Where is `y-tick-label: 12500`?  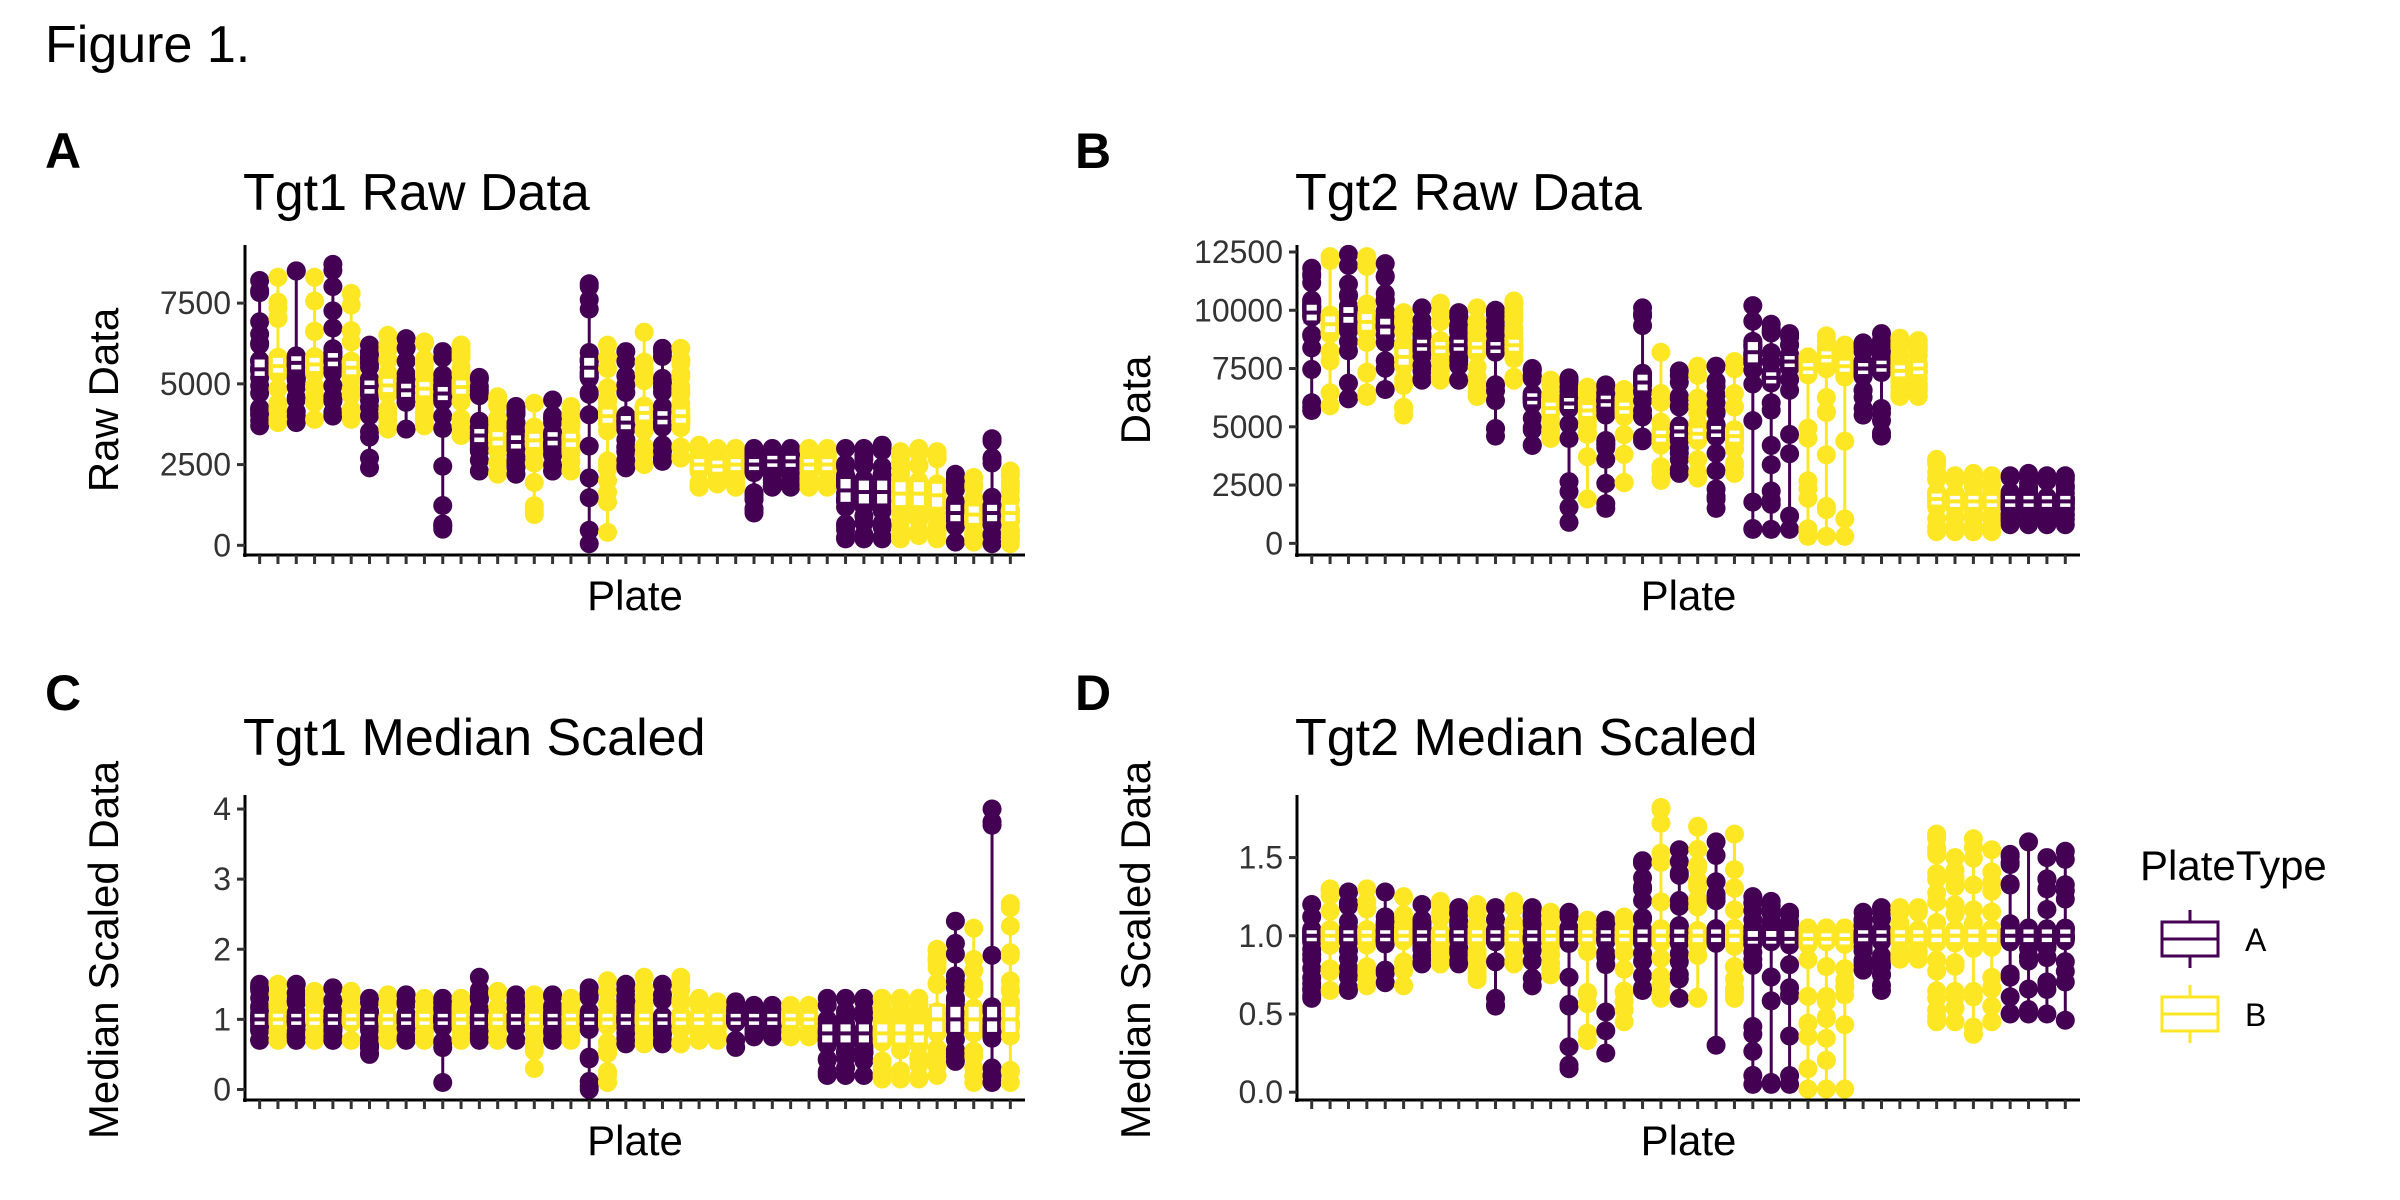 y-tick-label: 12500 is located at coordinates (1238, 252).